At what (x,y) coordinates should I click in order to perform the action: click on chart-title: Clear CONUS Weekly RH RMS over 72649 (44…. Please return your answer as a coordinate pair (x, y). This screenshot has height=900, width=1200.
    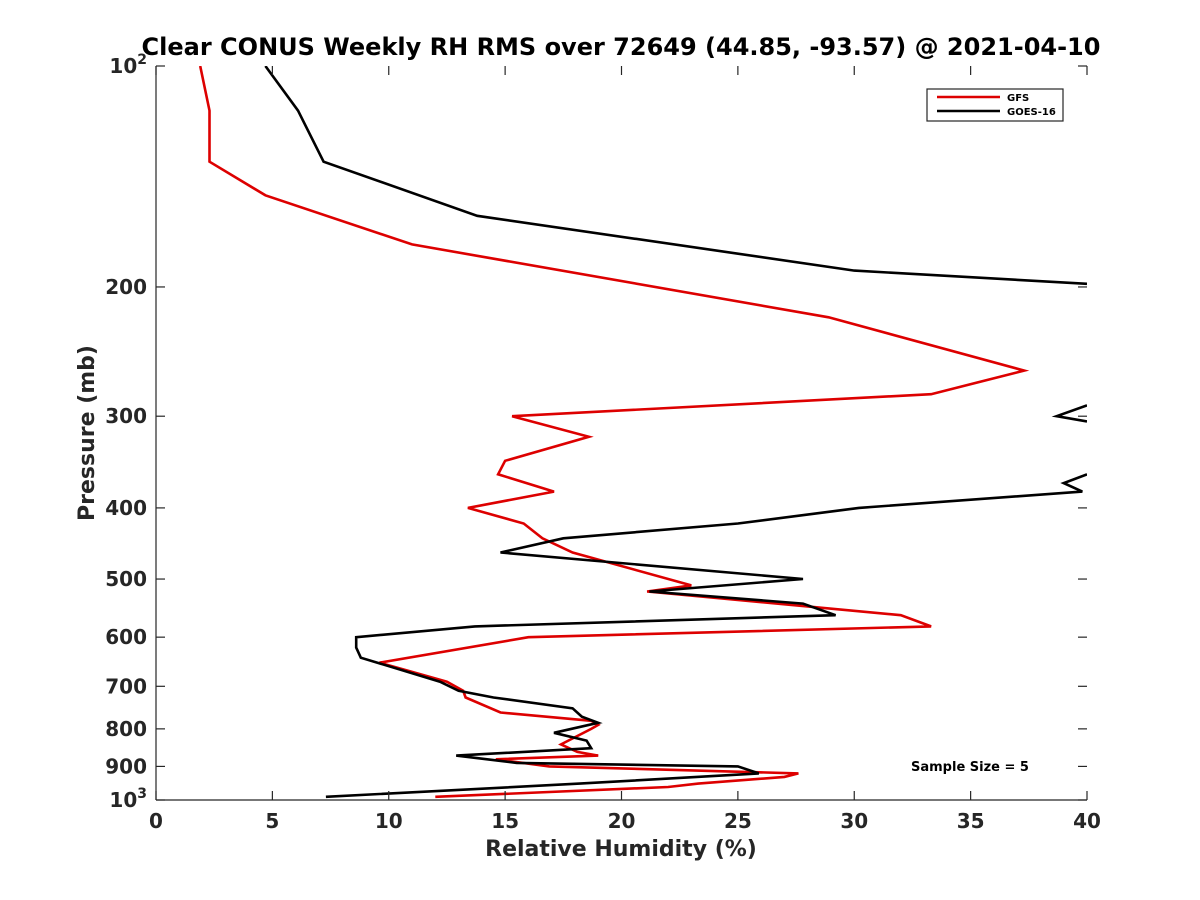
    Looking at the image, I should click on (621, 47).